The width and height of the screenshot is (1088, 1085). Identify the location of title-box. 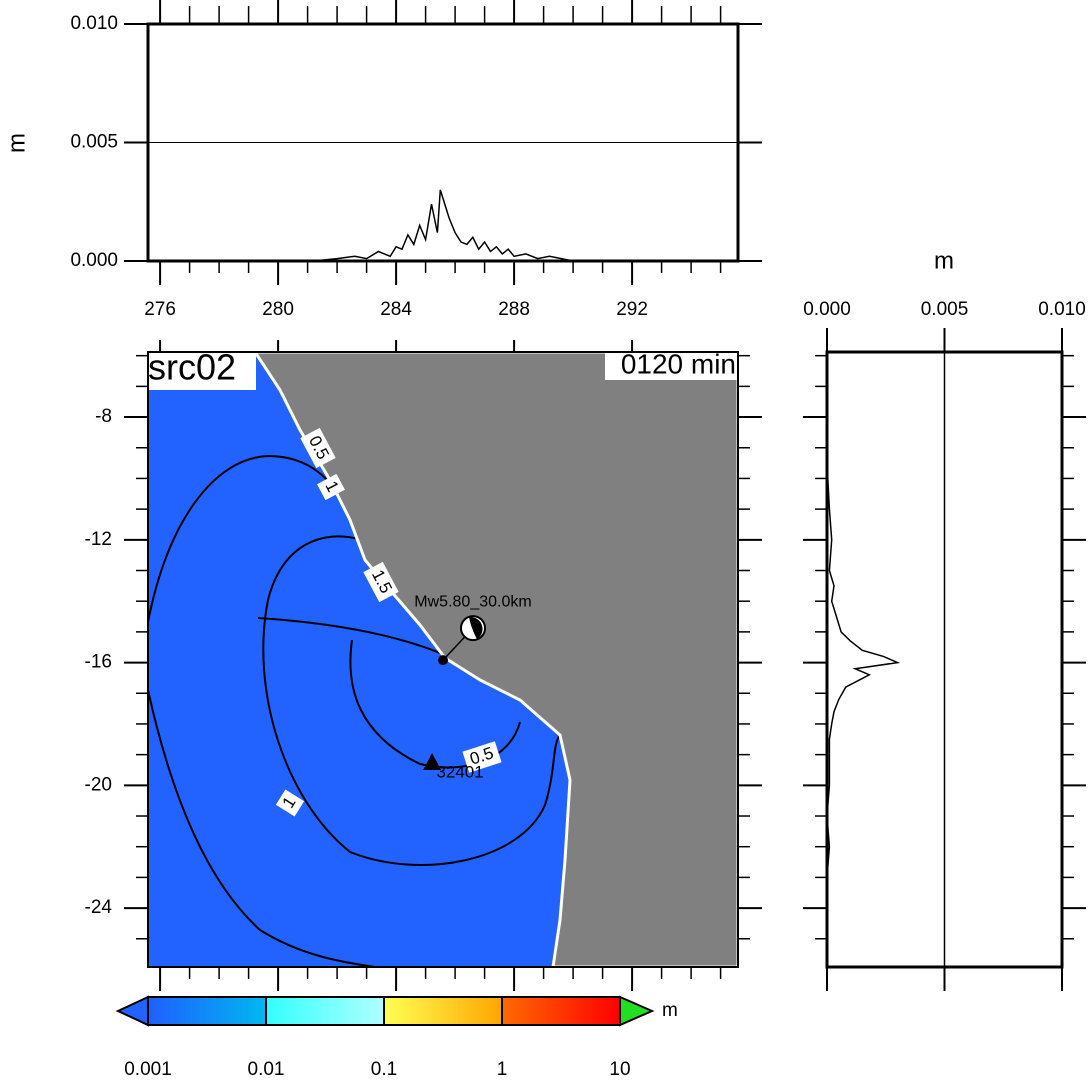
(200, 370).